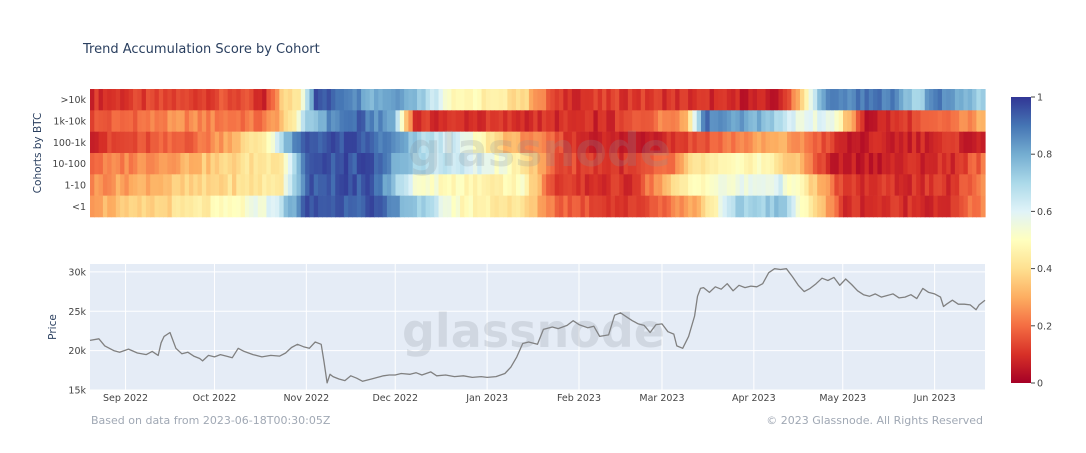 This screenshot has height=453, width=1086. Describe the element at coordinates (1044, 212) in the screenshot. I see `colorbar-tick-label: 0.6` at that location.